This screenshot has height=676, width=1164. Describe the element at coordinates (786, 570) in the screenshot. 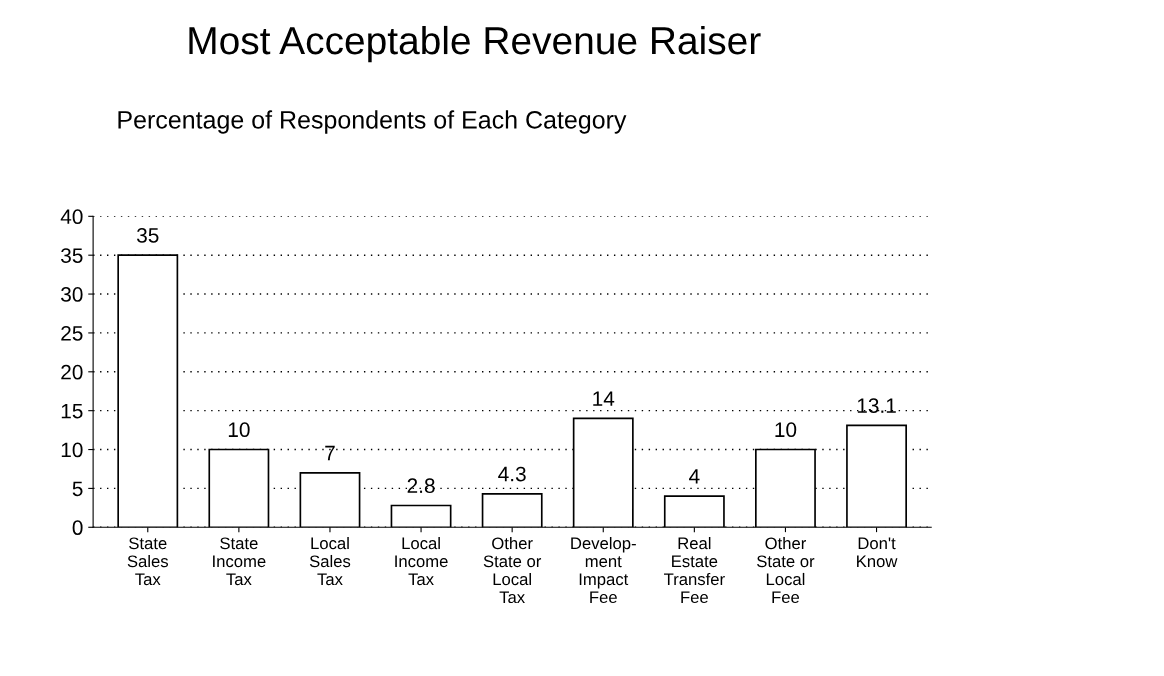

I see `x-tick-label: Other State or Local Fee` at that location.